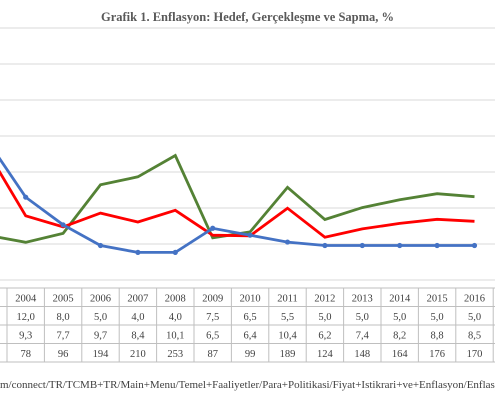 This screenshot has width=495, height=400. What do you see at coordinates (26, 317) in the screenshot?
I see `table-cell: 12,0` at bounding box center [26, 317].